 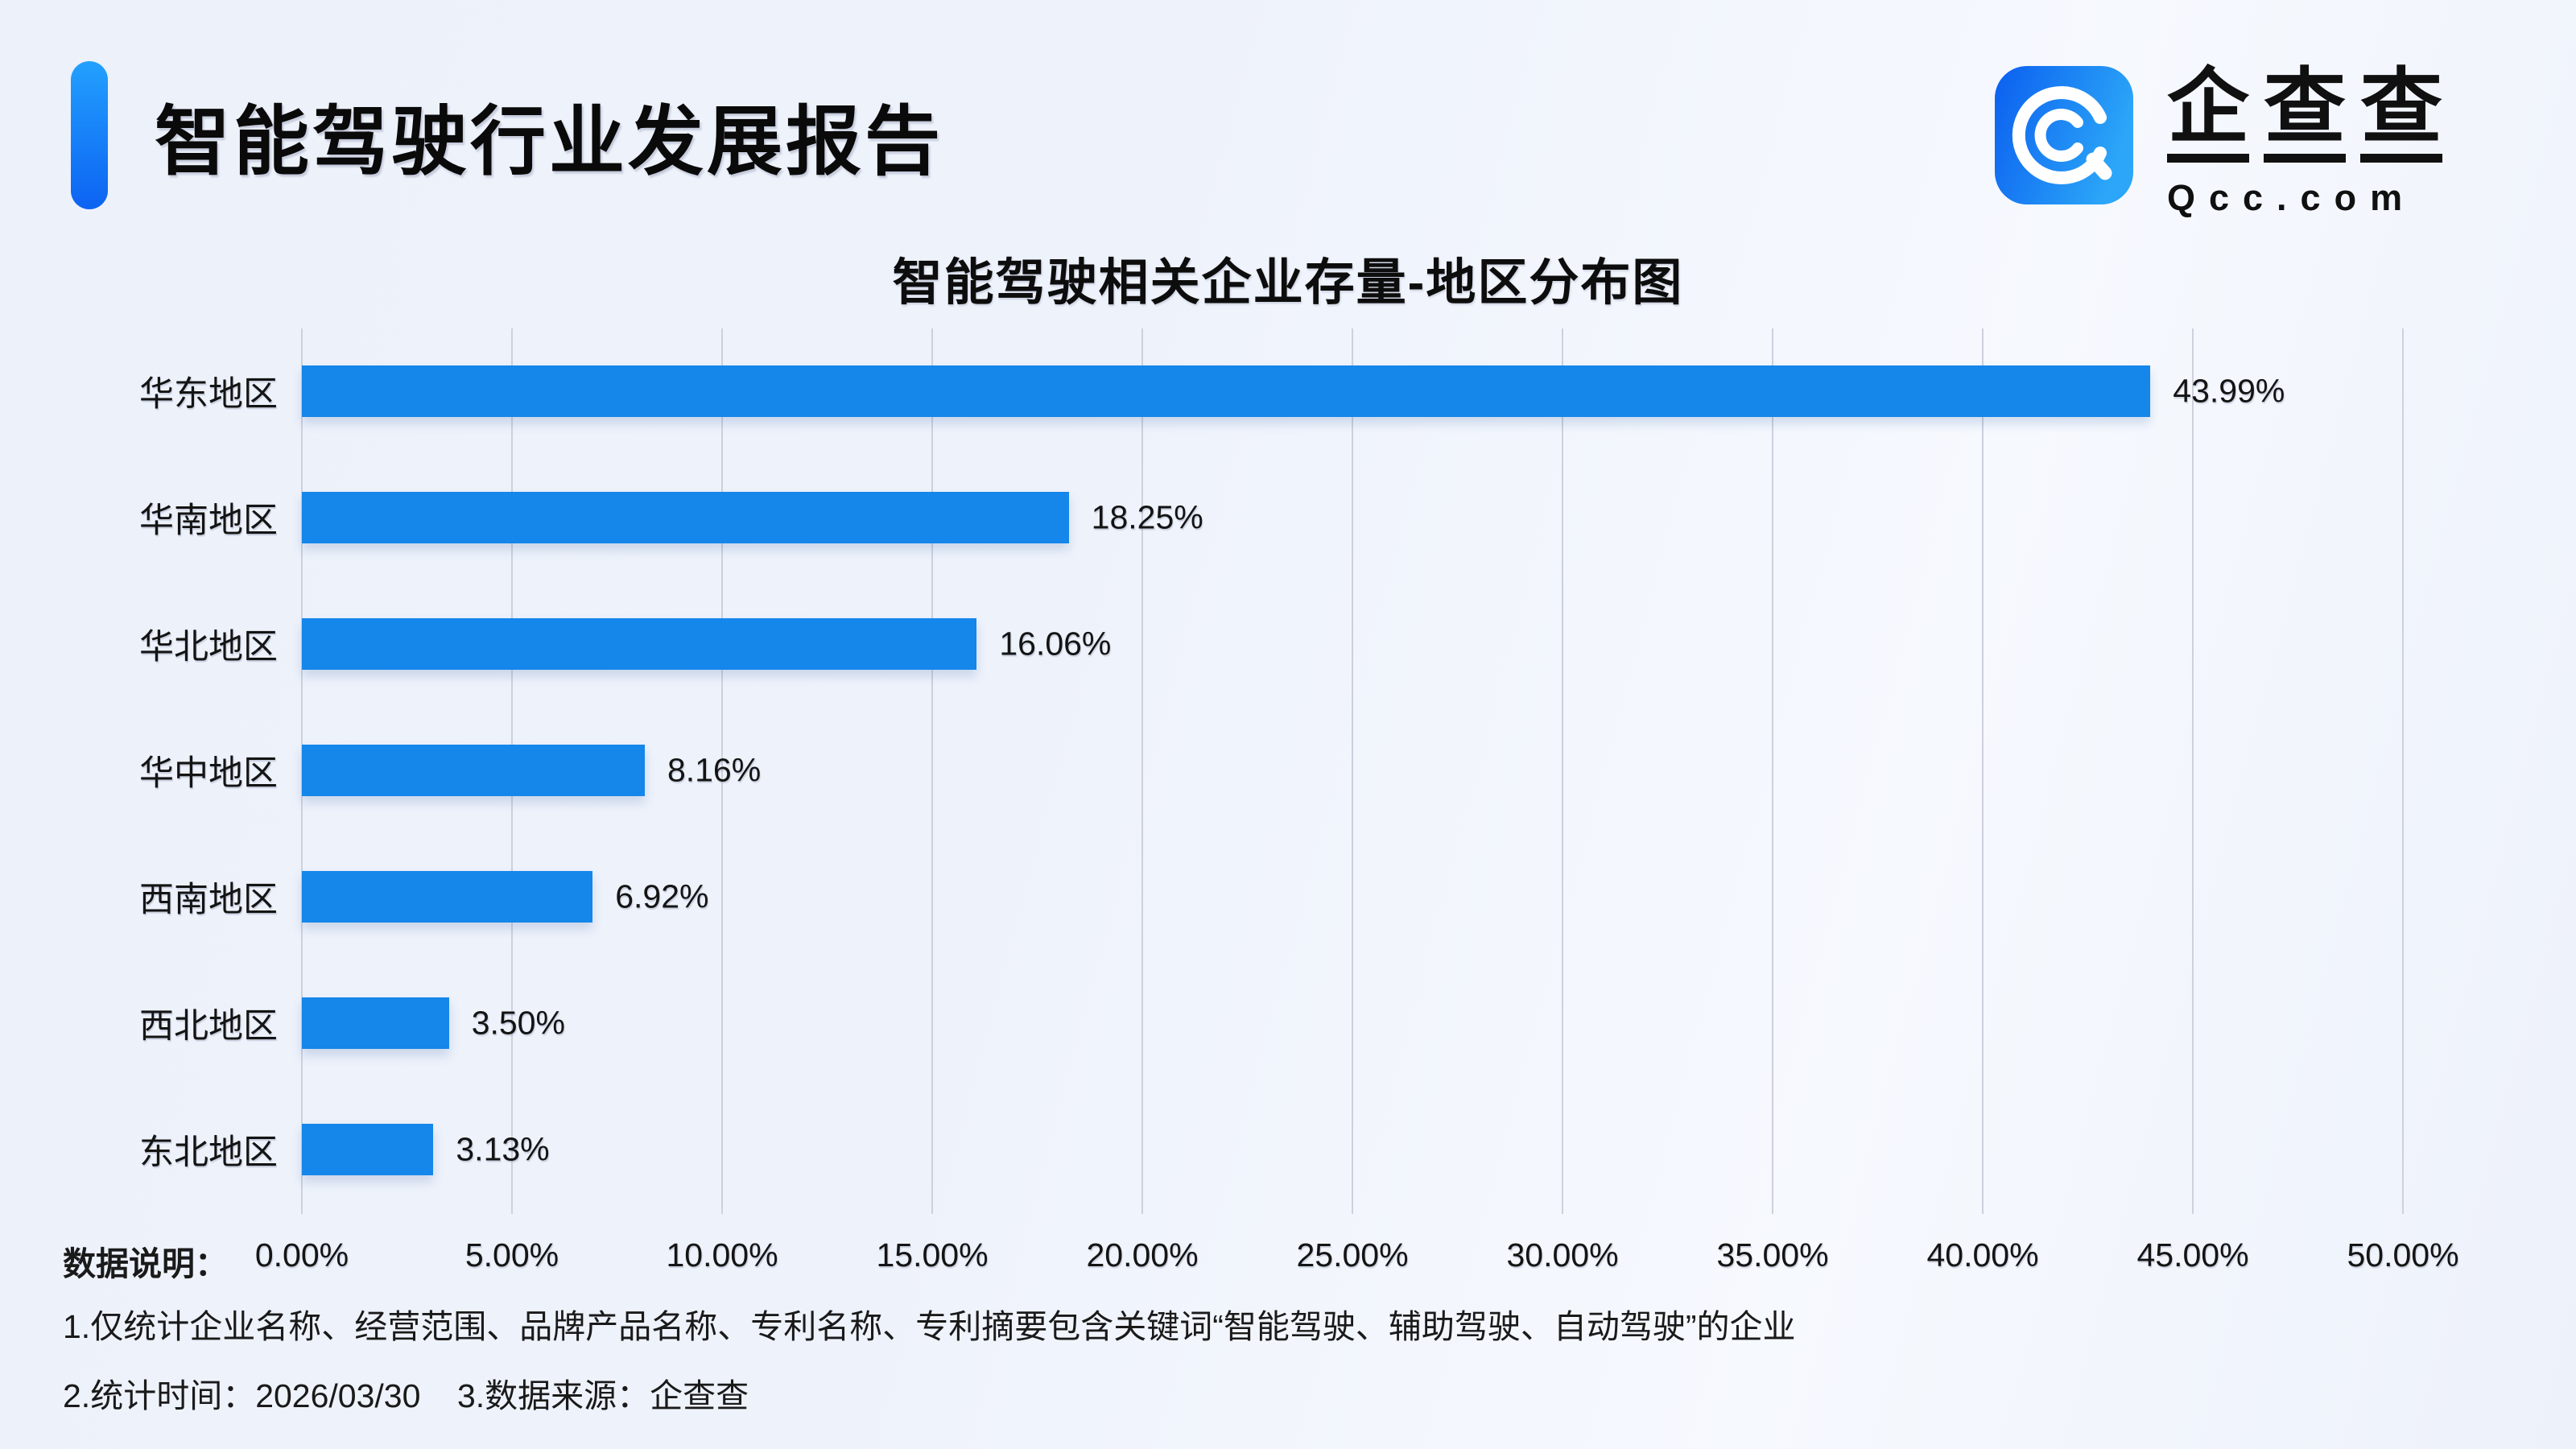 What do you see at coordinates (2229, 391) in the screenshot?
I see `value-label: 43.99%` at bounding box center [2229, 391].